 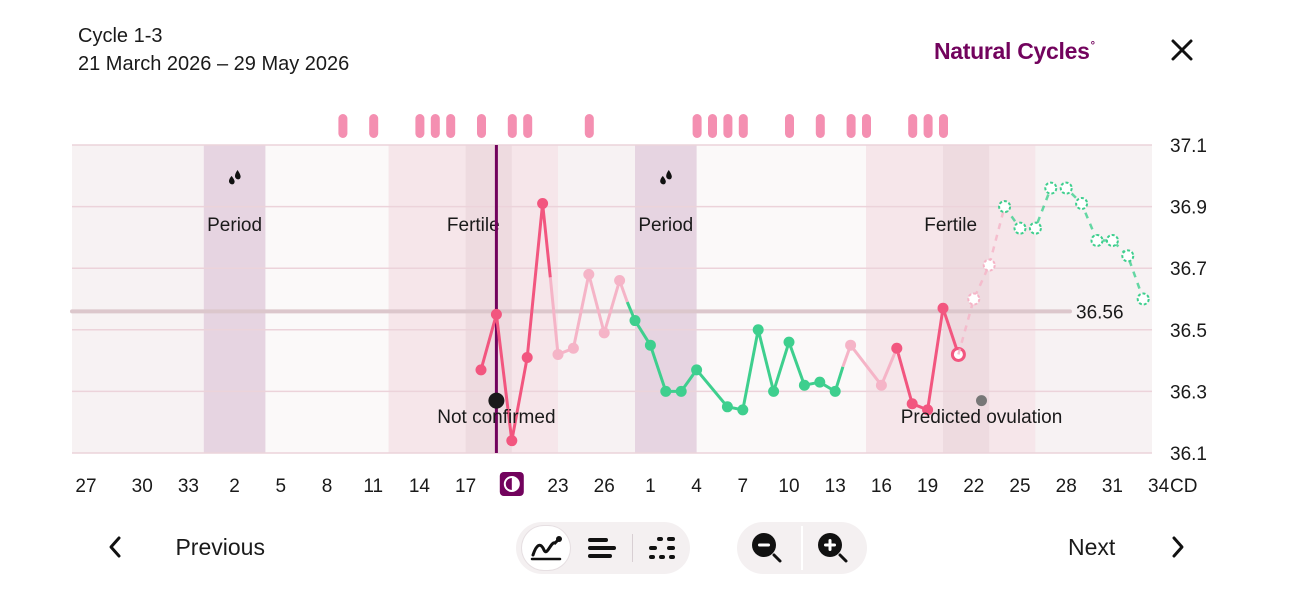 I want to click on x-tick-label: 33, so click(x=188, y=486).